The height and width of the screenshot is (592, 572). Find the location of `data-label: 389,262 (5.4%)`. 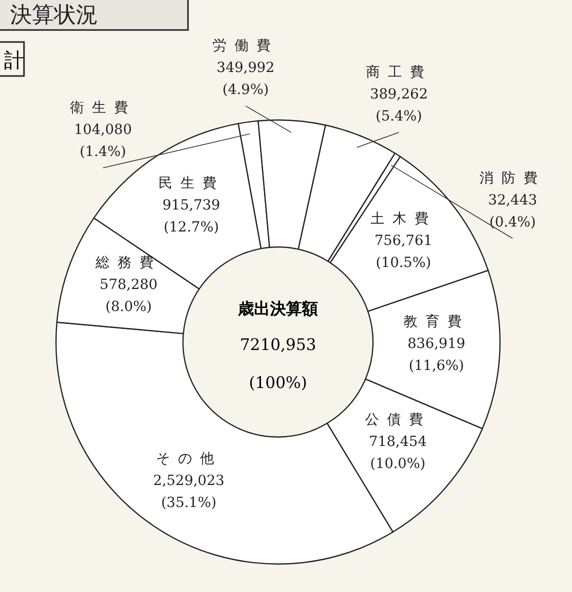

data-label: 389,262 (5.4%) is located at coordinates (399, 105).